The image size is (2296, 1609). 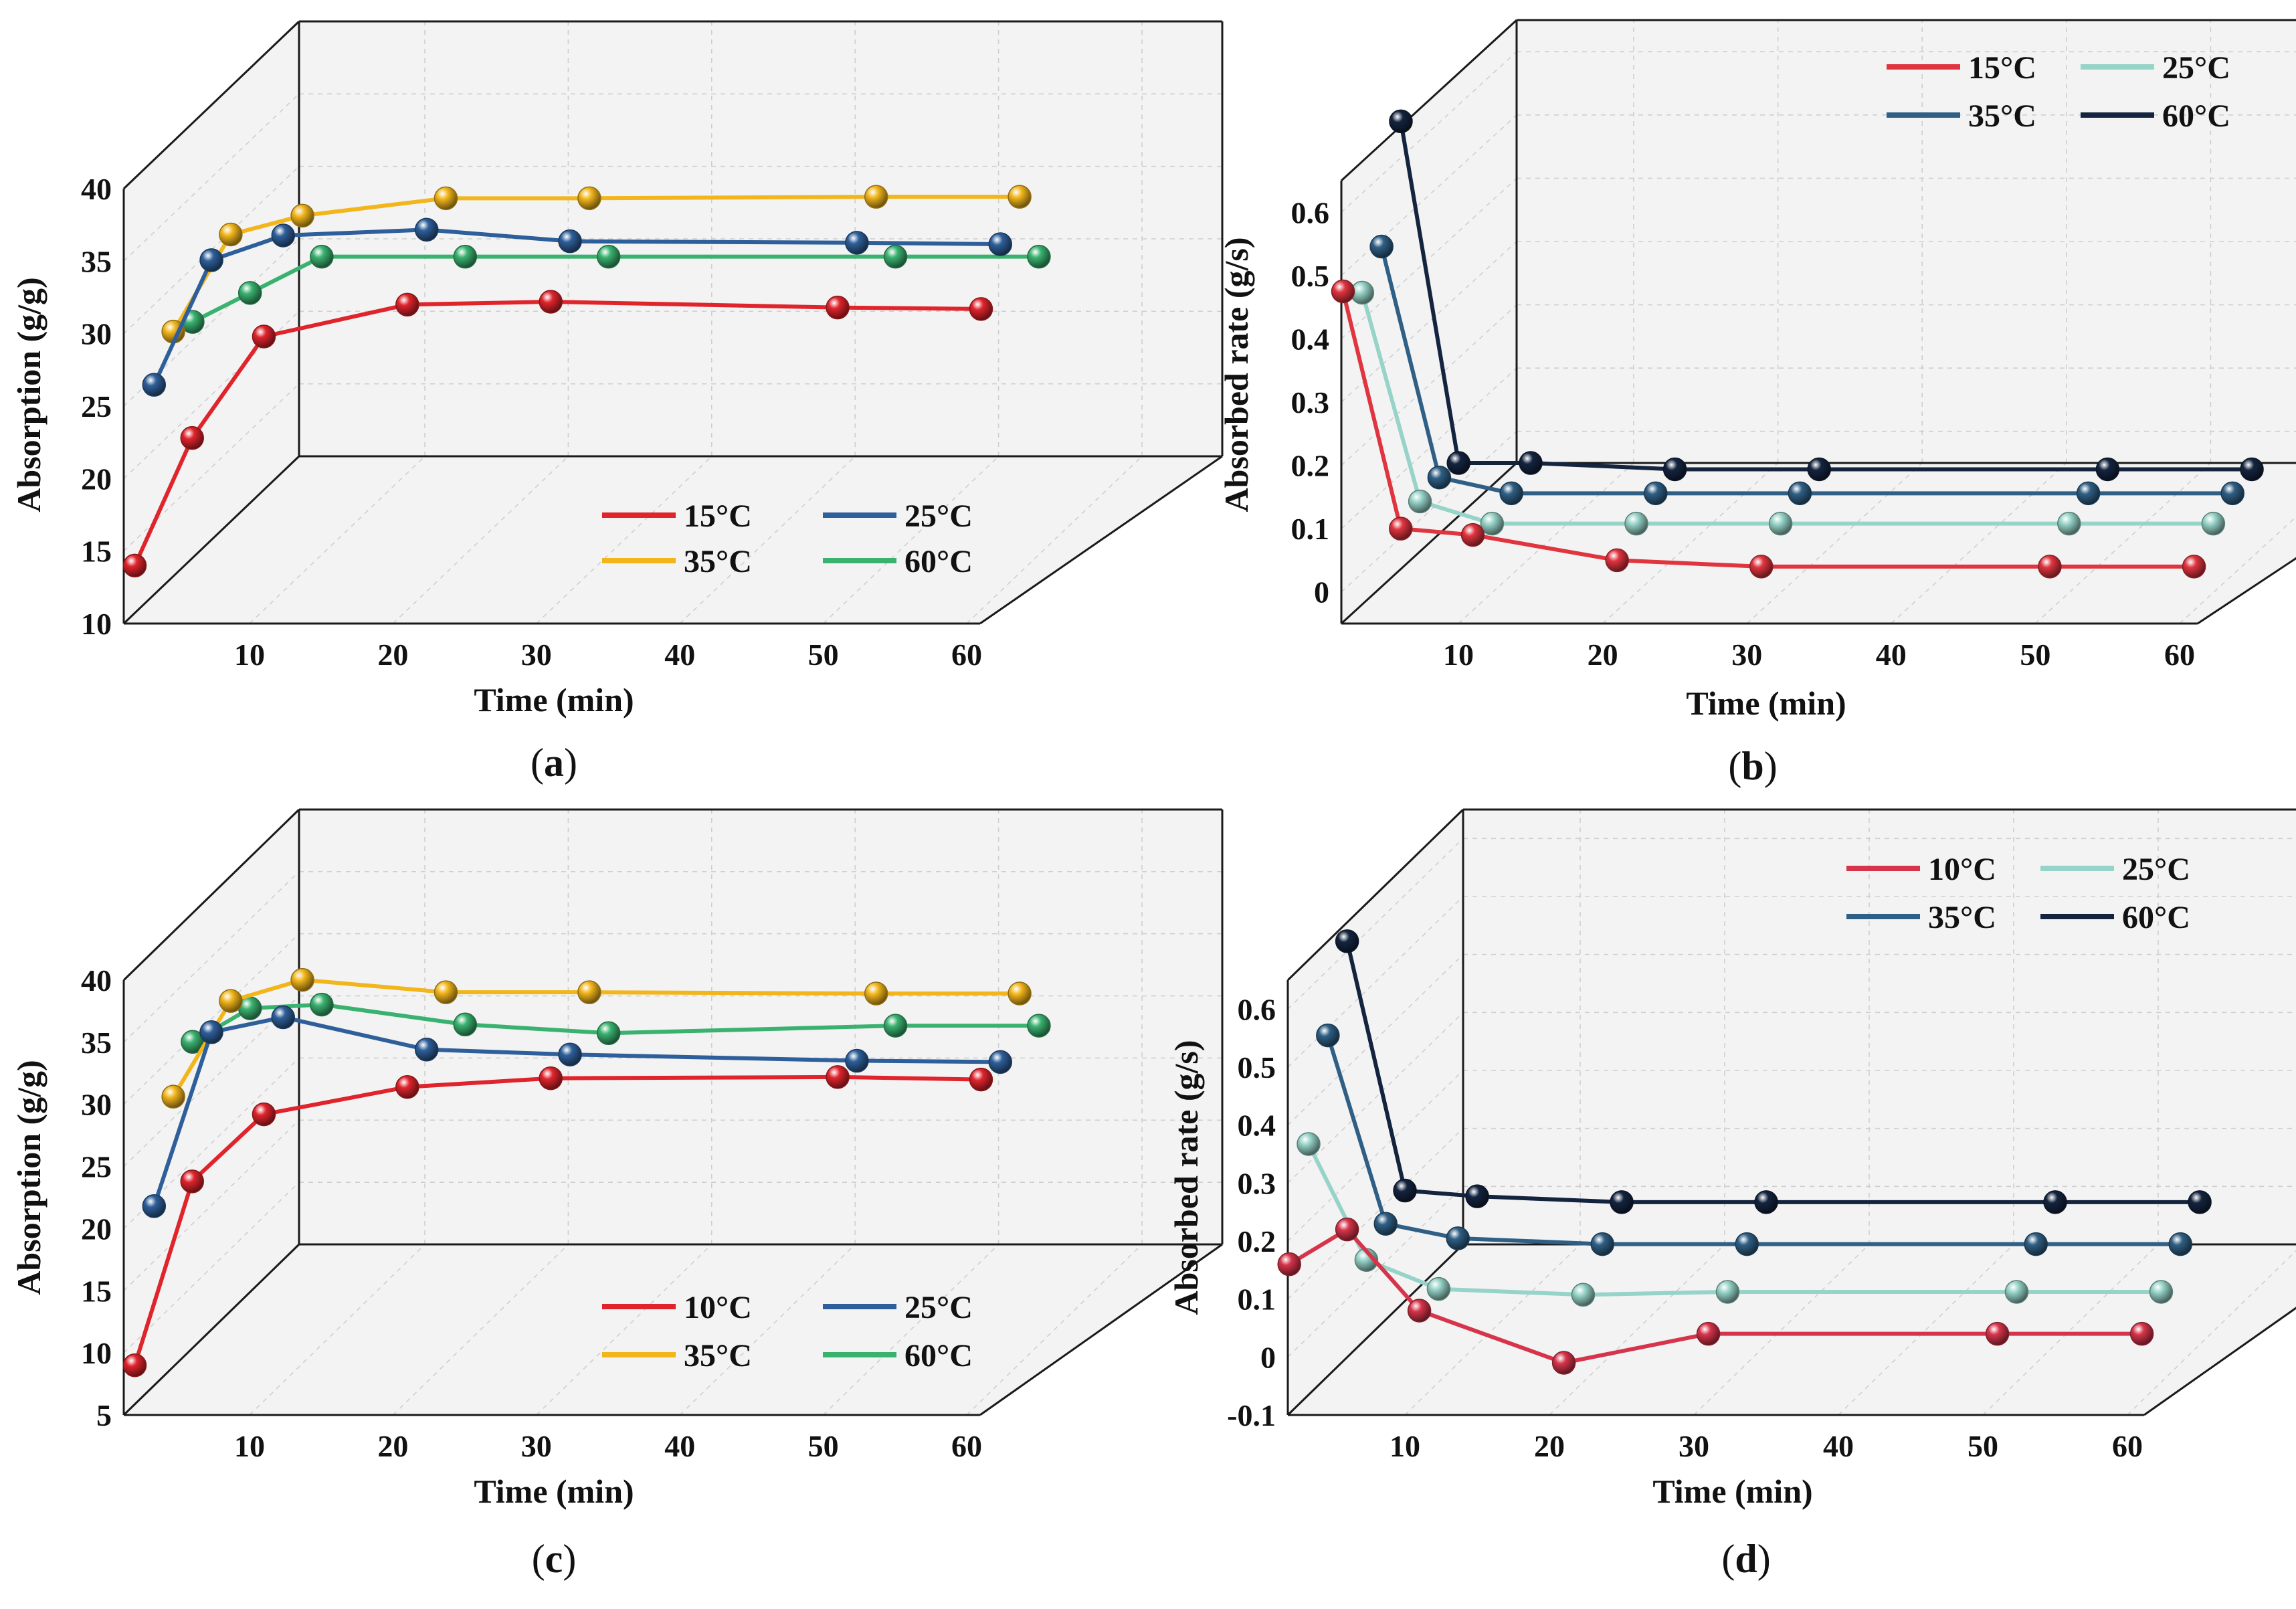 What do you see at coordinates (1962, 869) in the screenshot?
I see `legend-label: 10°C` at bounding box center [1962, 869].